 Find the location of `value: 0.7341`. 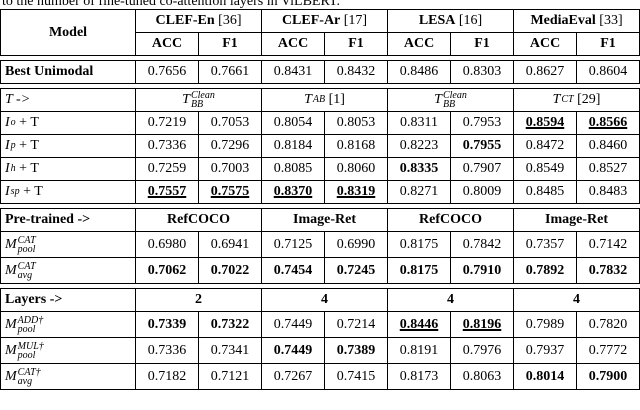

value: 0.7341 is located at coordinates (230, 350).